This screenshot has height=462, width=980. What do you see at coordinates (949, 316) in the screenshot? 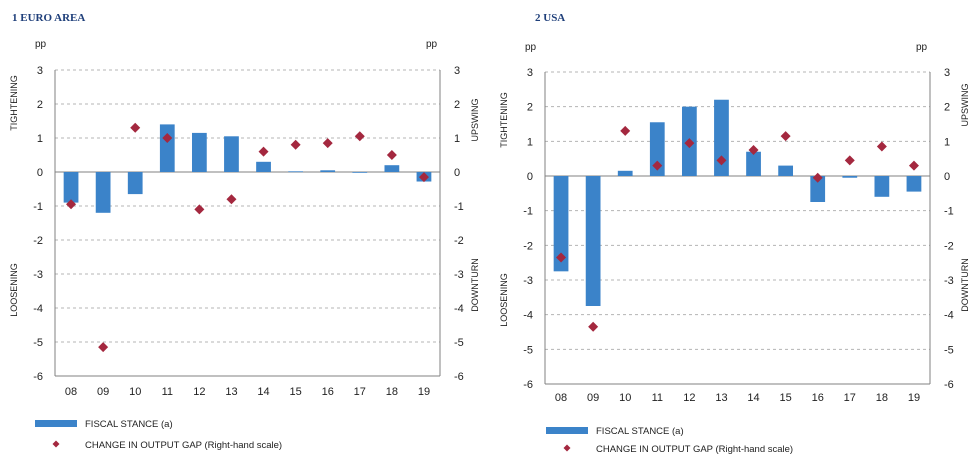
I see `right-tick-label: -4` at bounding box center [949, 316].